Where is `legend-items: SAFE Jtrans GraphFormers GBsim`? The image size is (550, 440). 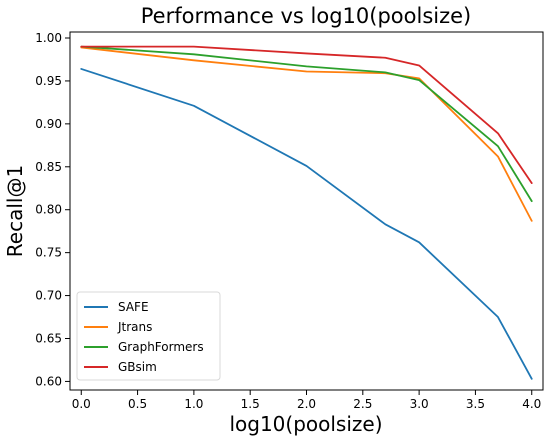 legend-items: SAFE Jtrans GraphFormers GBsim is located at coordinates (144, 337).